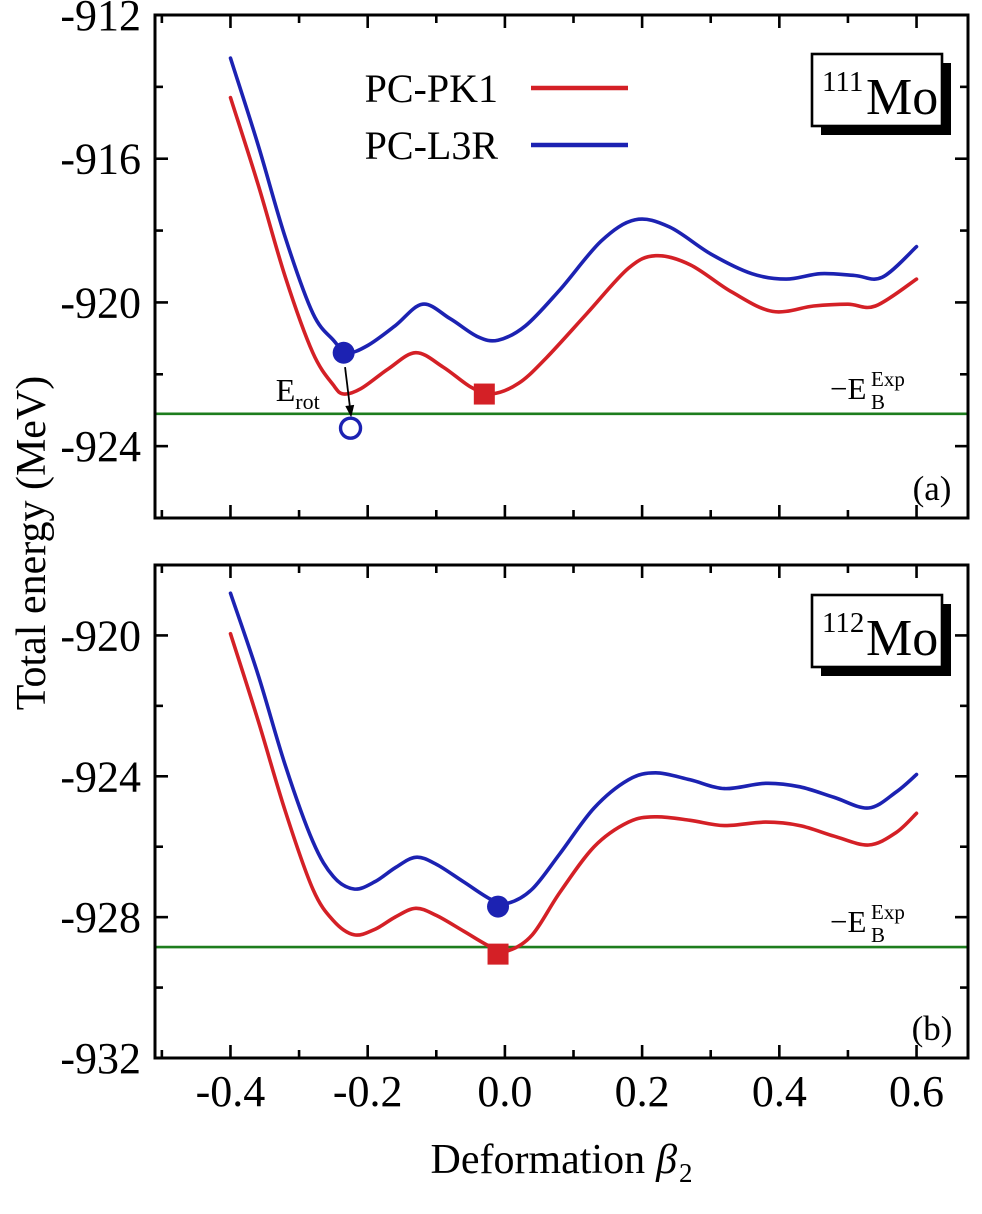 This screenshot has width=982, height=1214. I want to click on marker-open-circle, so click(350, 428).